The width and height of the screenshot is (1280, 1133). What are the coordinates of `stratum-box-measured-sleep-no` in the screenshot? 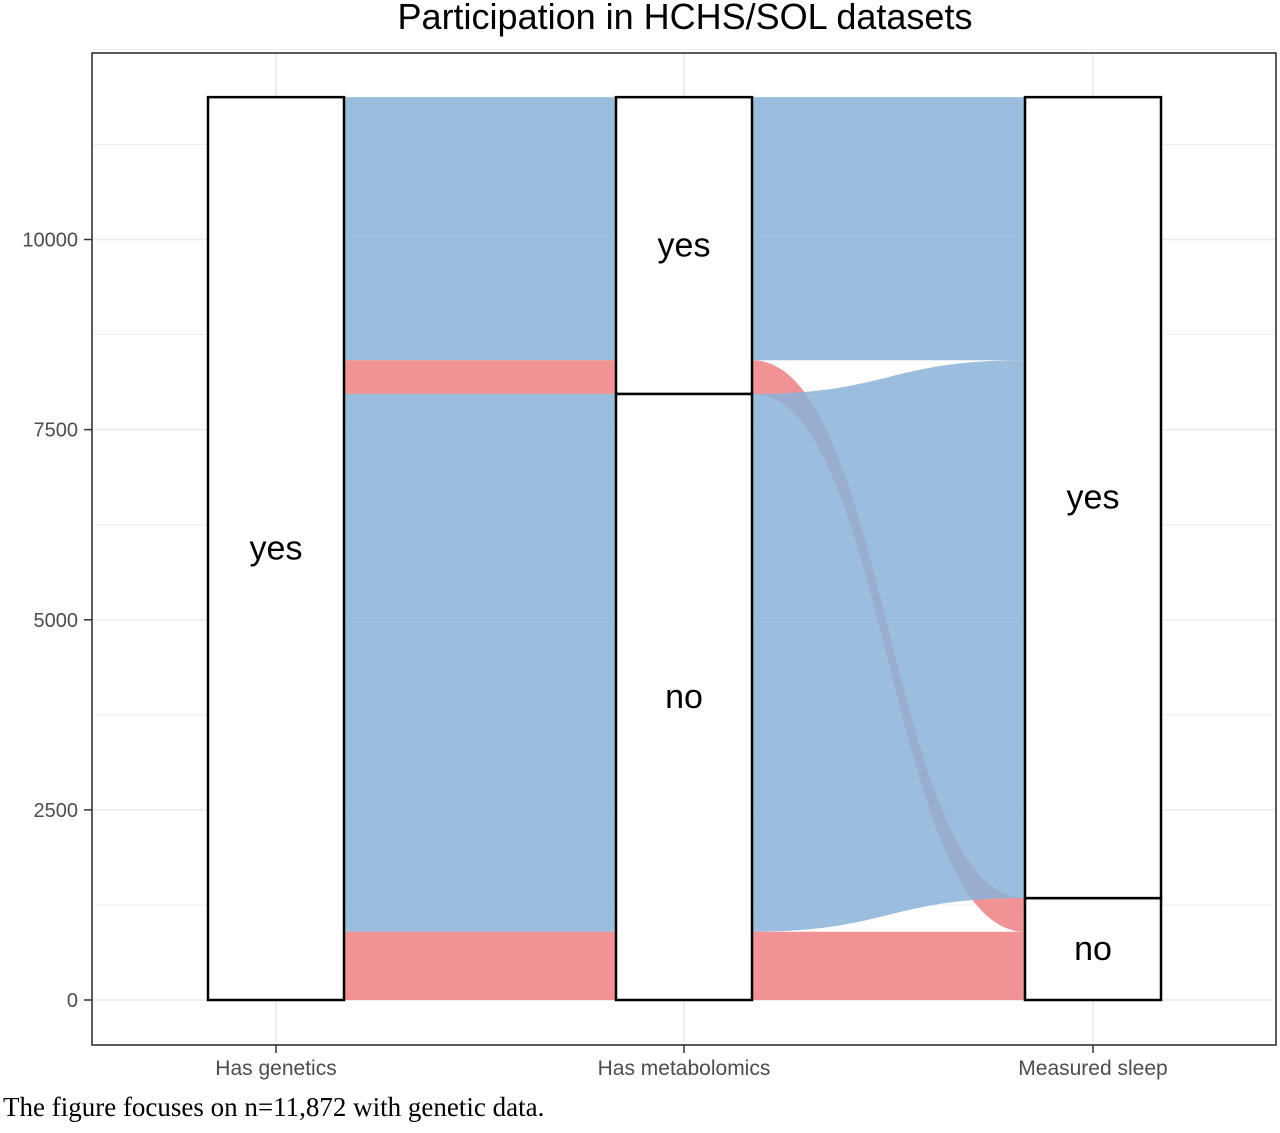 It's located at (1093, 949).